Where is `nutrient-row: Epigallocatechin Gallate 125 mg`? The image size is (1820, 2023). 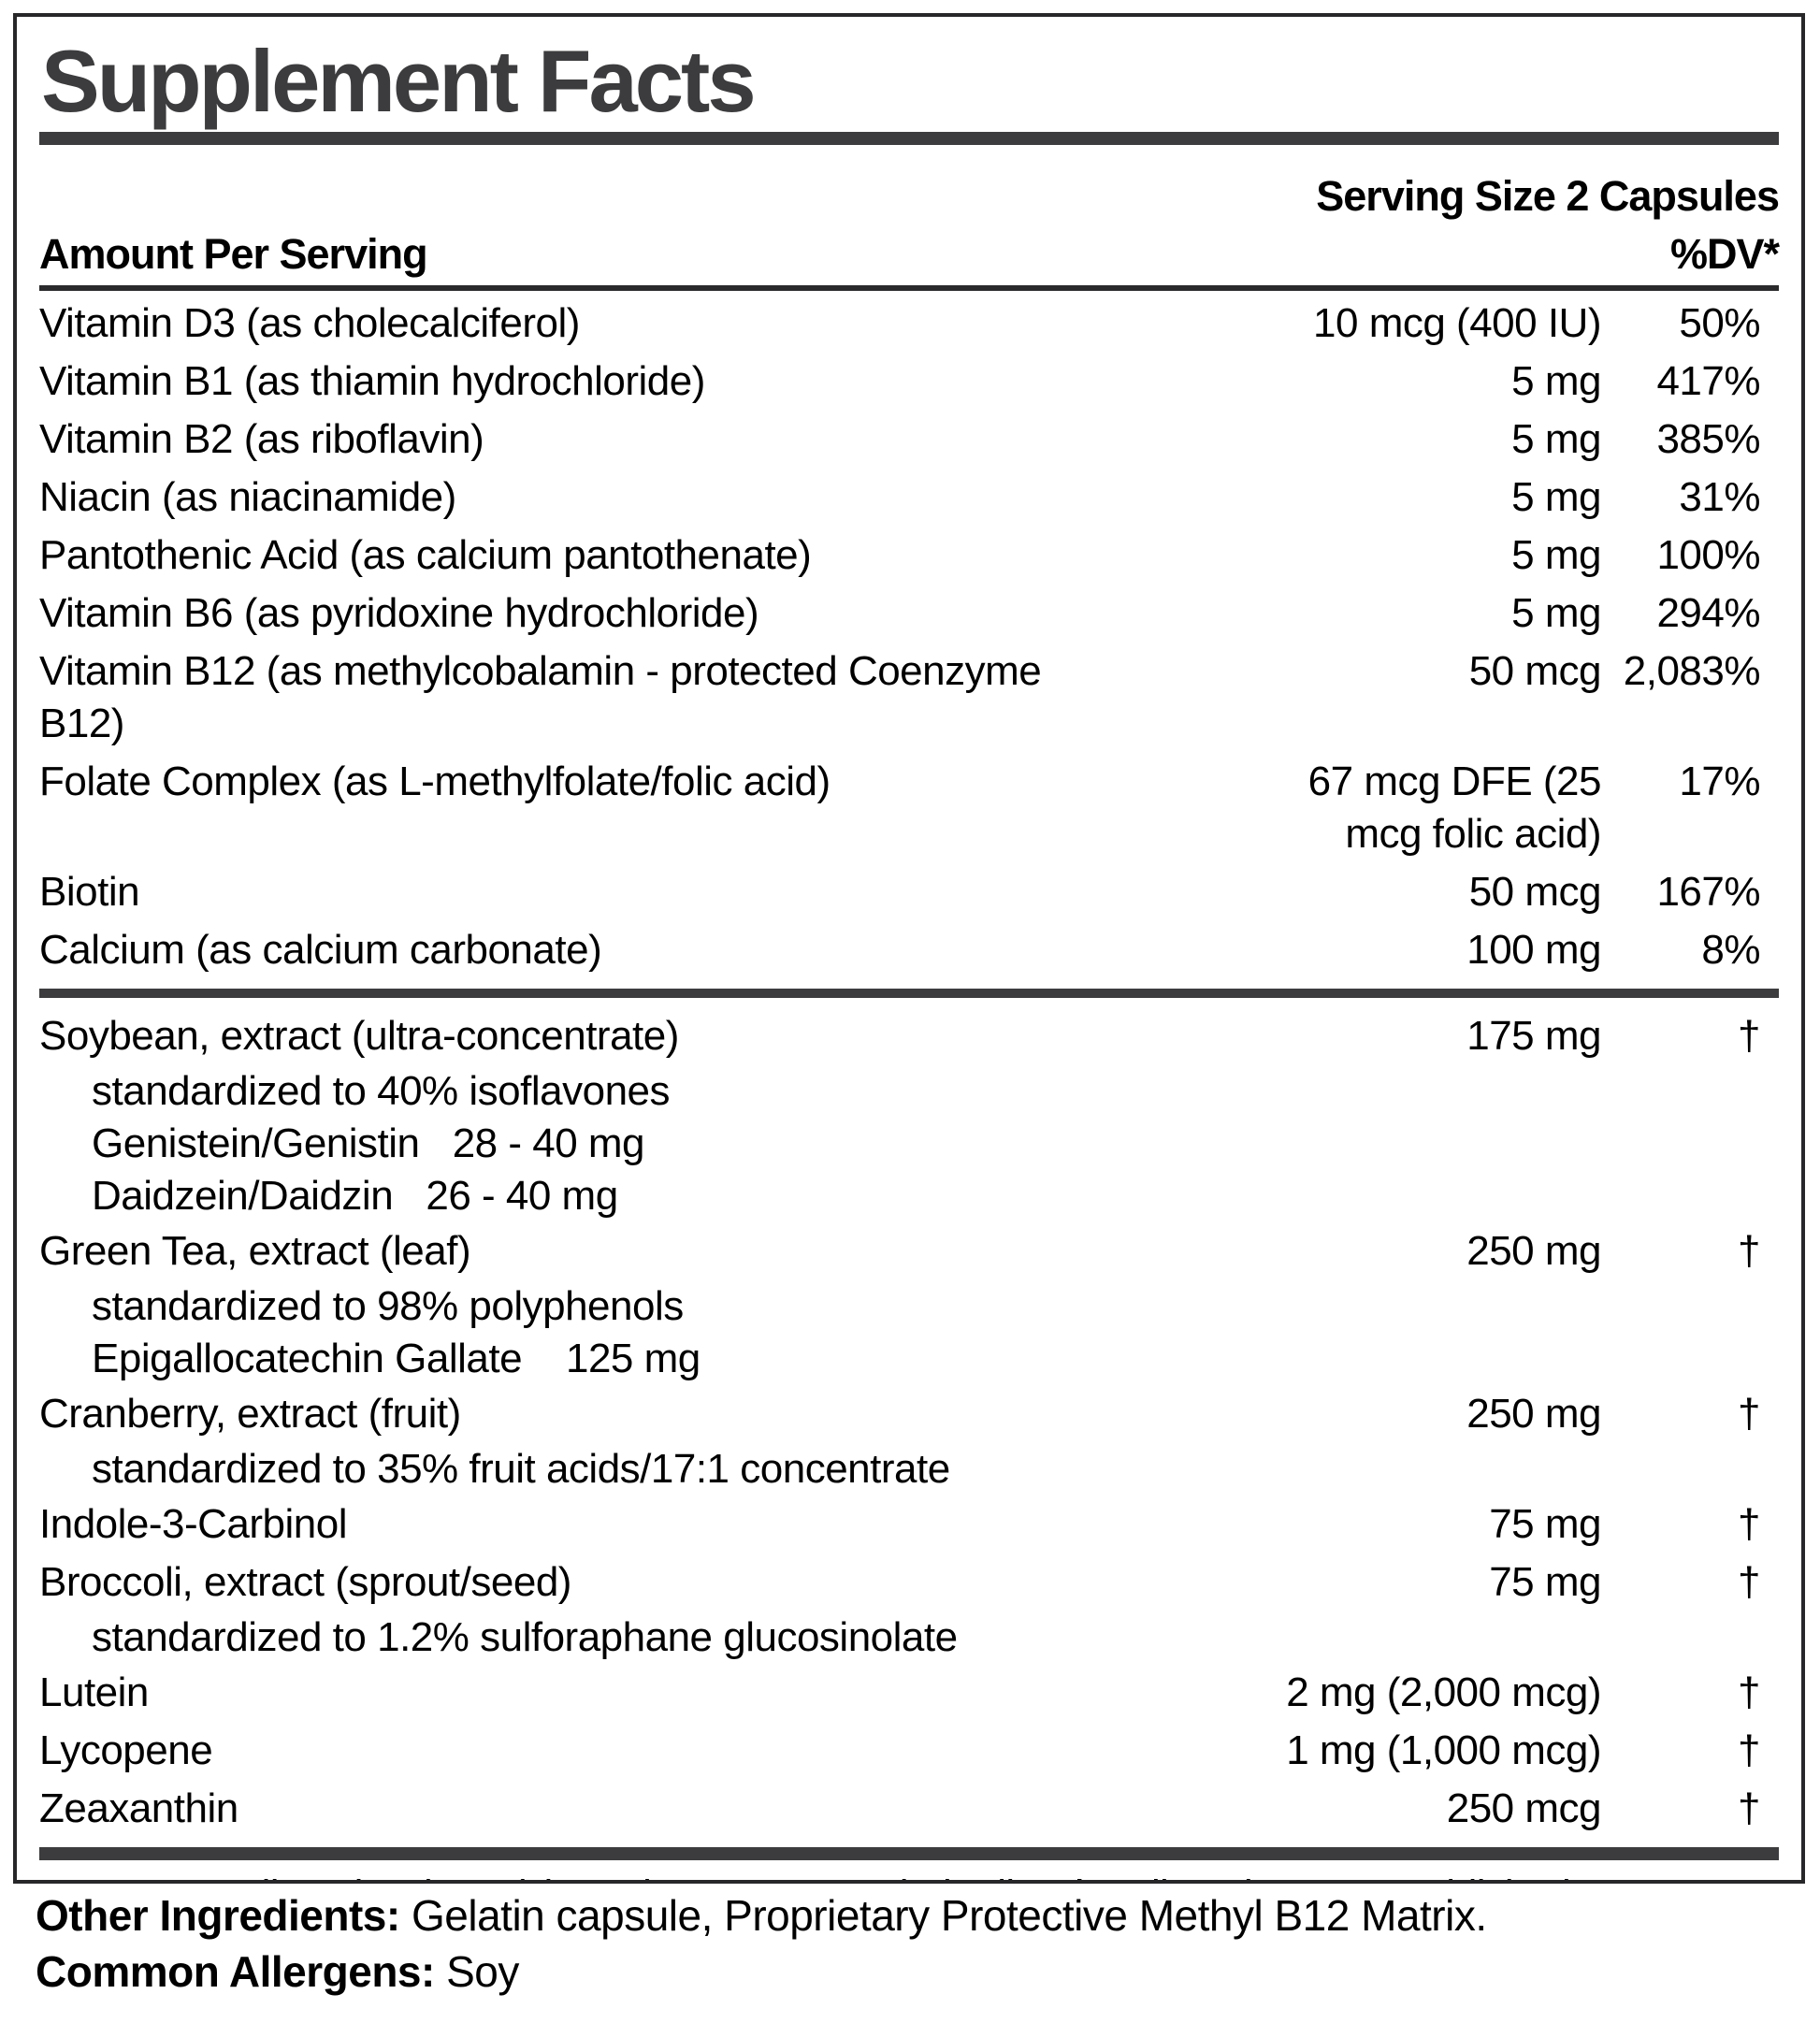 nutrient-row: Epigallocatechin Gallate 125 mg is located at coordinates (909, 1359).